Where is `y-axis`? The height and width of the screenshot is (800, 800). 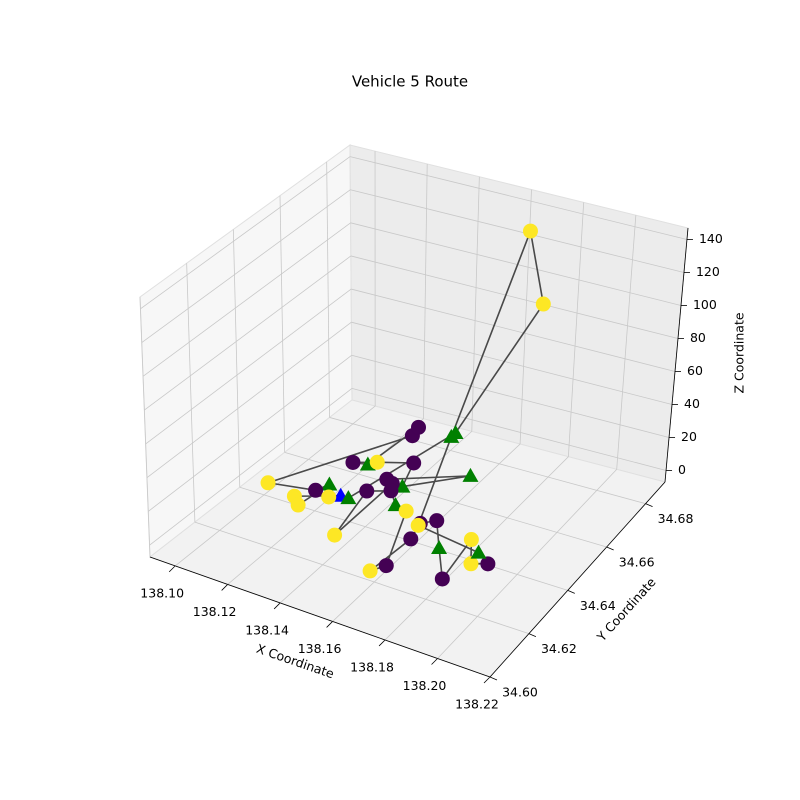
y-axis is located at coordinates (577, 579).